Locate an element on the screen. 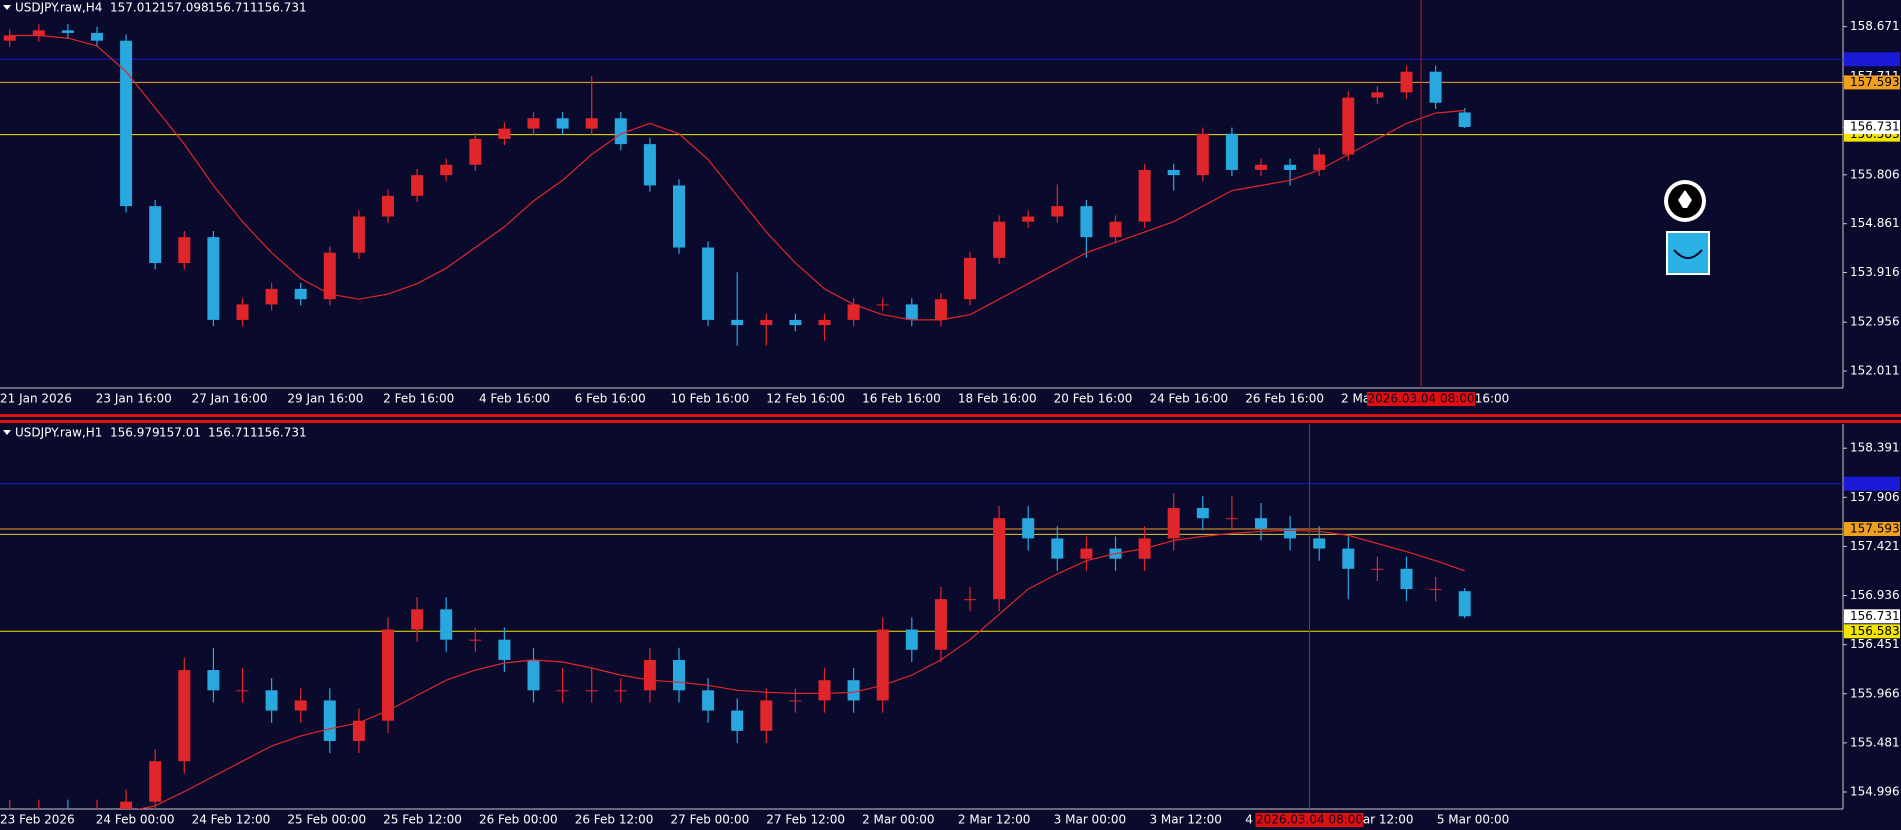 The height and width of the screenshot is (830, 1901). chart-tools is located at coordinates (1687, 227).